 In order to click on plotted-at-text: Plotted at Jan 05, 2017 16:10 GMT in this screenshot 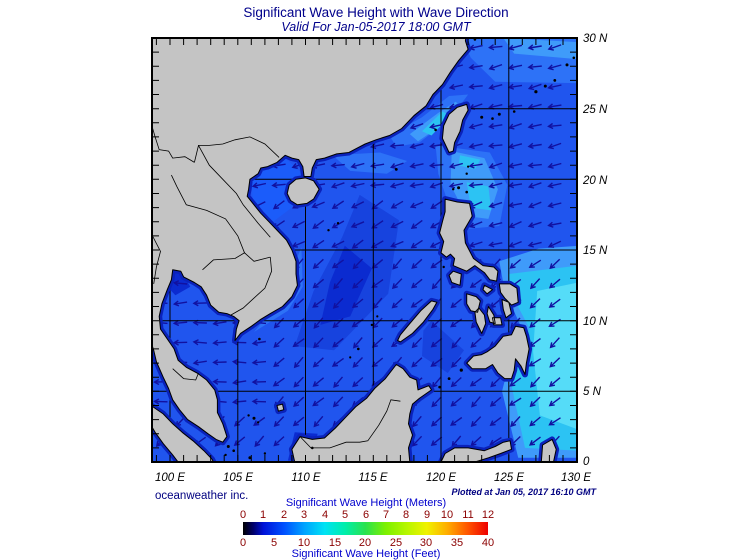, I will do `click(524, 492)`.